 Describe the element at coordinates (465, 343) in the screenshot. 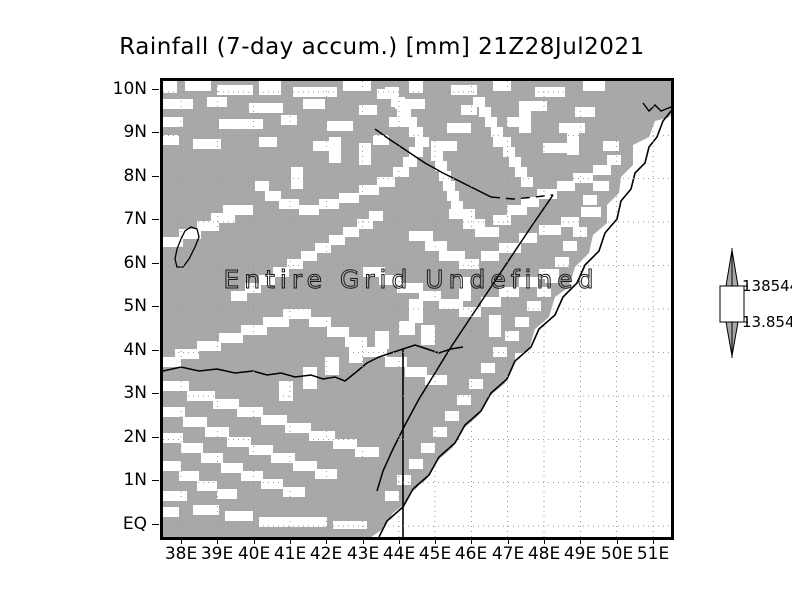

I see `border-ethiopia-somalia` at that location.